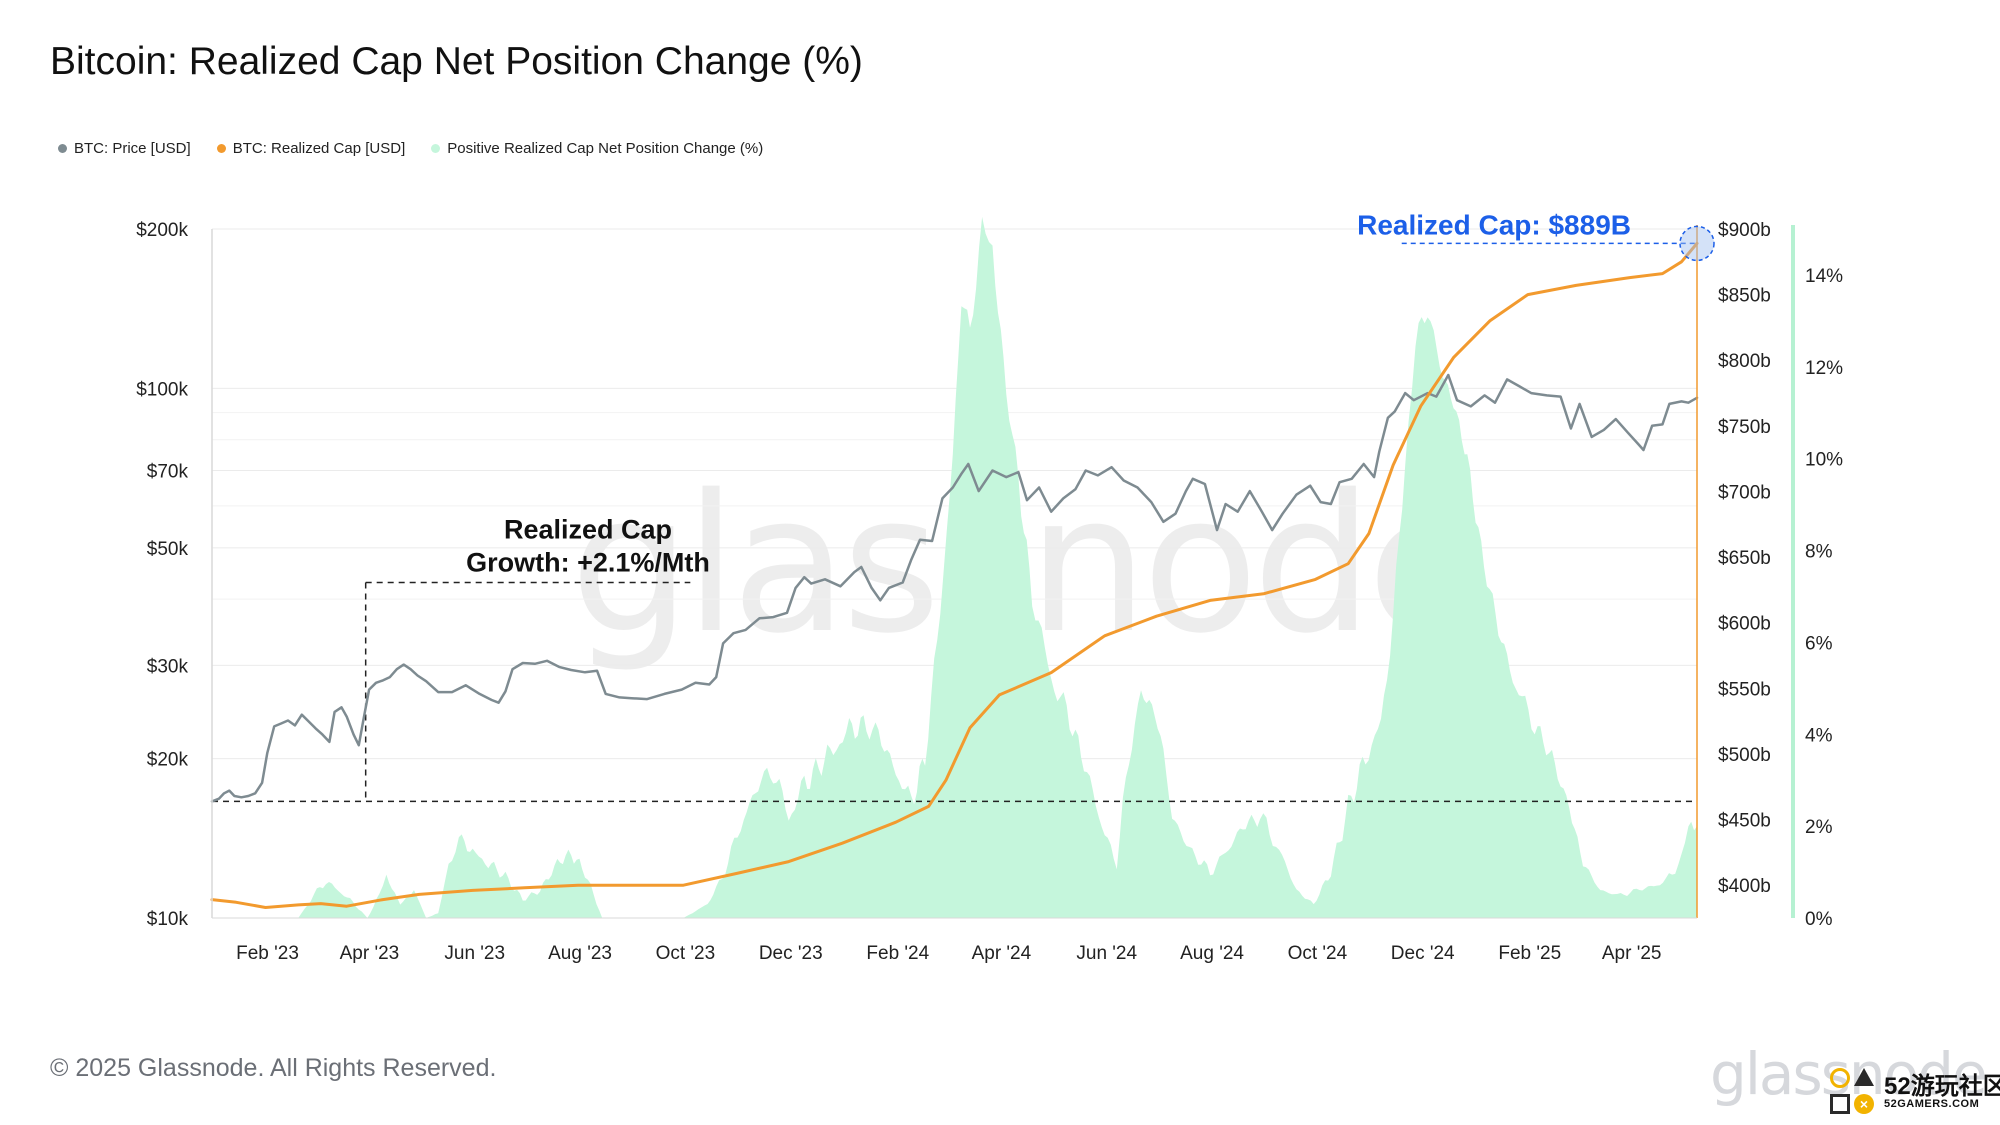  What do you see at coordinates (1744, 492) in the screenshot?
I see `y-right-tick-label: $700b` at bounding box center [1744, 492].